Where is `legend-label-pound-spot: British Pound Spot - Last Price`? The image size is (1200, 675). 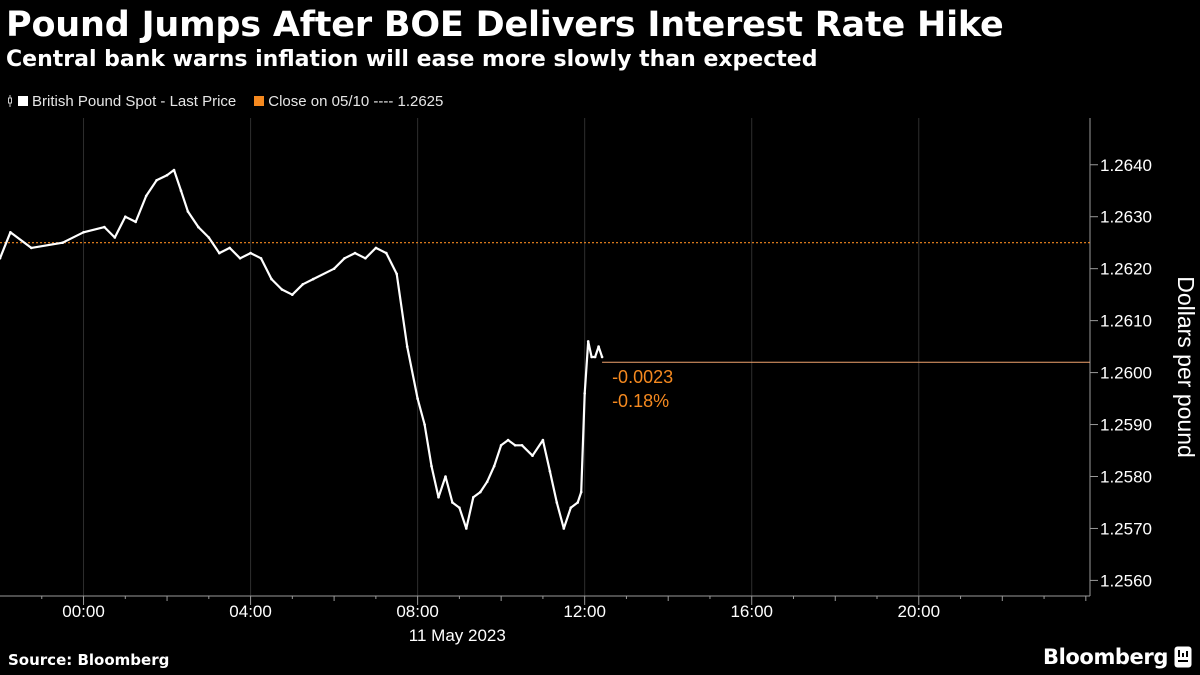 legend-label-pound-spot: British Pound Spot - Last Price is located at coordinates (134, 101).